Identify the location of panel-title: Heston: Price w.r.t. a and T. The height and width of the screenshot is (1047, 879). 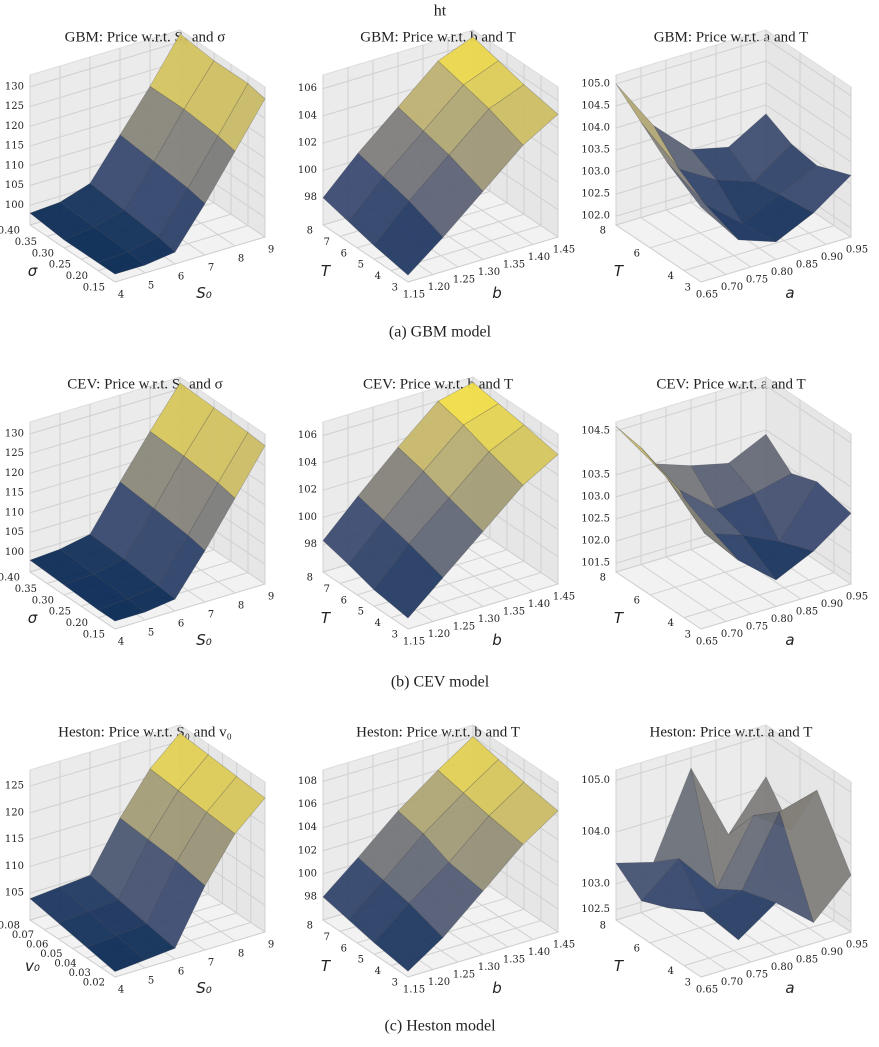
(731, 732).